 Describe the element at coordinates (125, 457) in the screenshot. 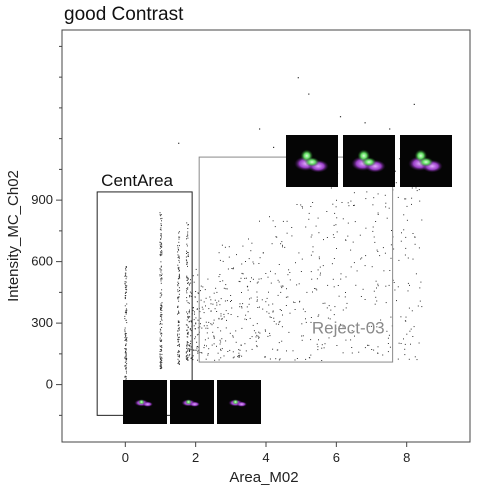

I see `x-tick-label: 0` at that location.